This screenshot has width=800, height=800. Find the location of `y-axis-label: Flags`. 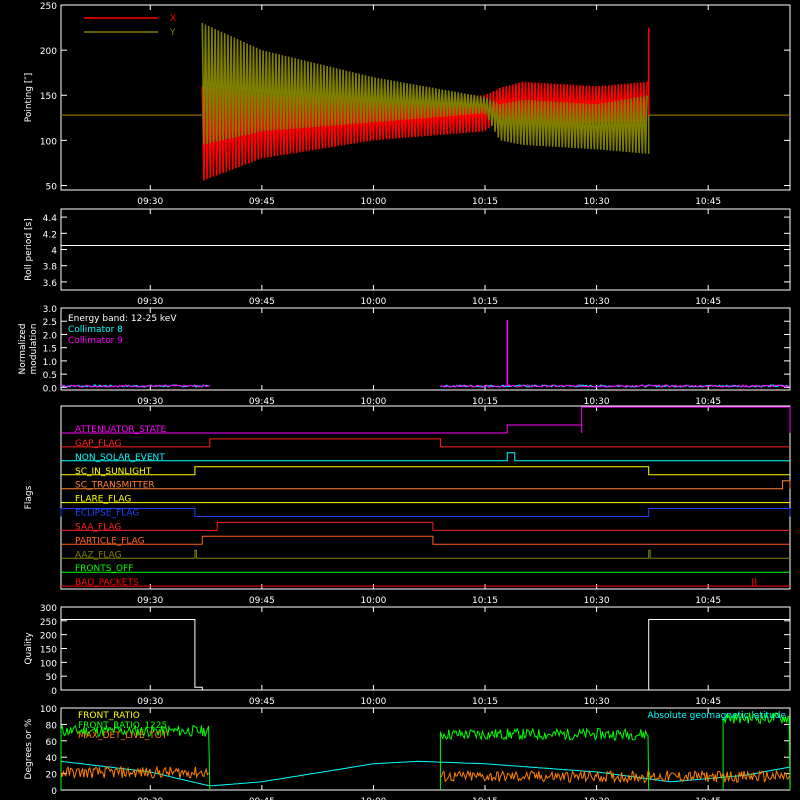

y-axis-label: Flags is located at coordinates (29, 497).